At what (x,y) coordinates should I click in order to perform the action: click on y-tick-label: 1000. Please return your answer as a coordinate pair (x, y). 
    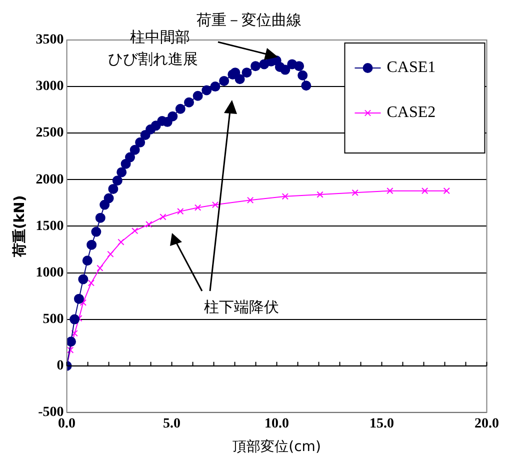
    Looking at the image, I should click on (50, 272).